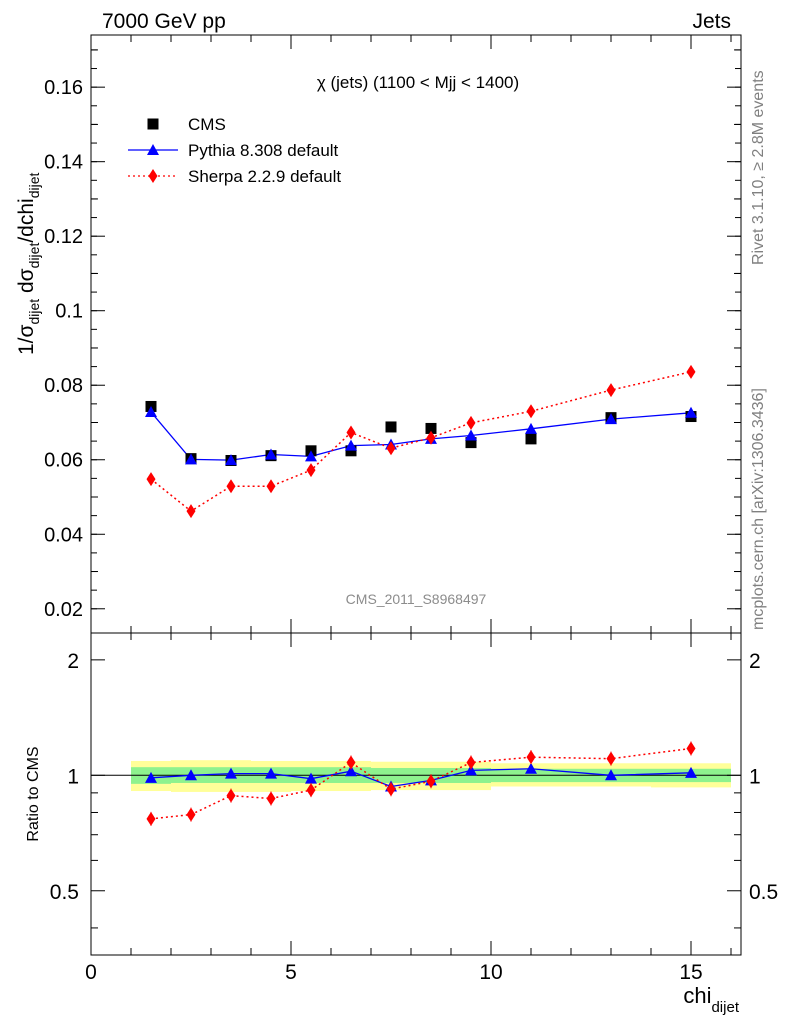 Image resolution: width=786 pixels, height=1024 pixels. Describe the element at coordinates (63, 386) in the screenshot. I see `main-ytick-label: 0.08` at that location.